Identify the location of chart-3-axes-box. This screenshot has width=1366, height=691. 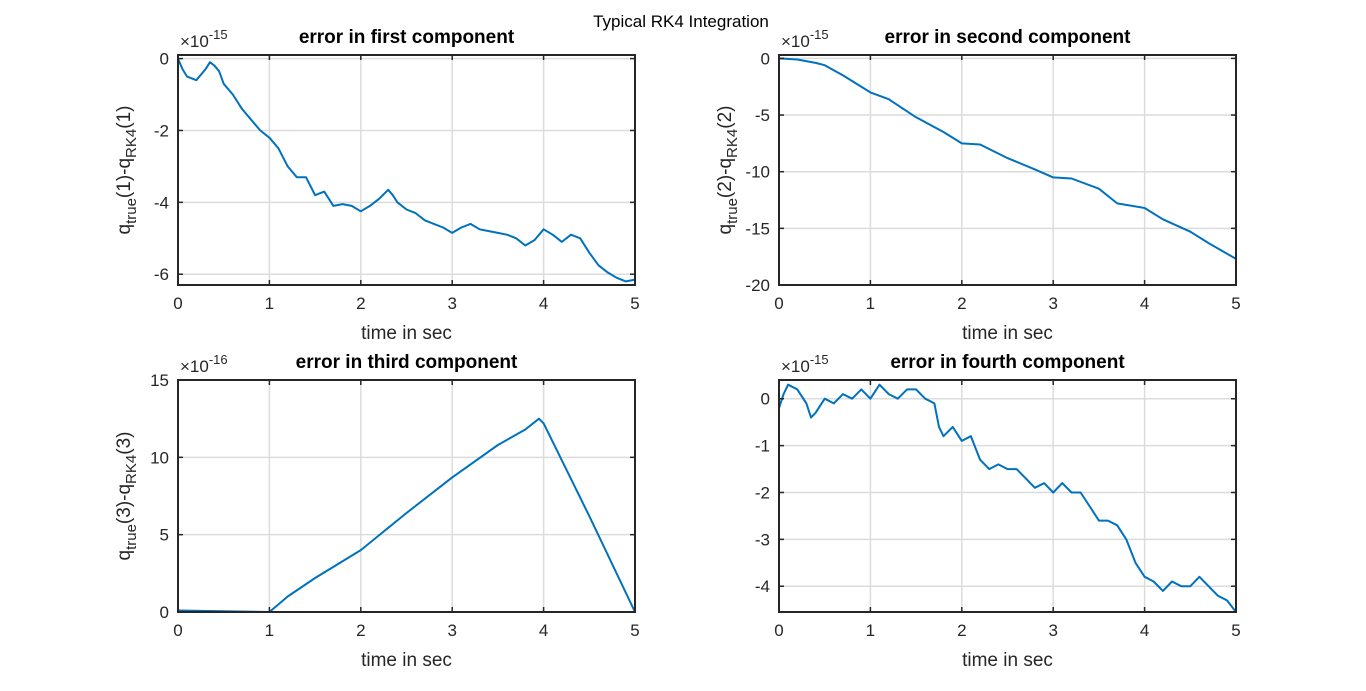
(406, 496).